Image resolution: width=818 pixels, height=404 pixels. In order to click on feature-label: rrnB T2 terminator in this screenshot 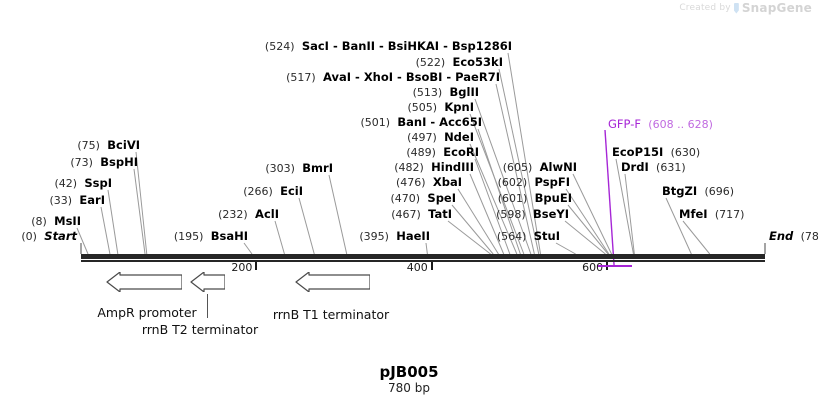, I will do `click(200, 329)`.